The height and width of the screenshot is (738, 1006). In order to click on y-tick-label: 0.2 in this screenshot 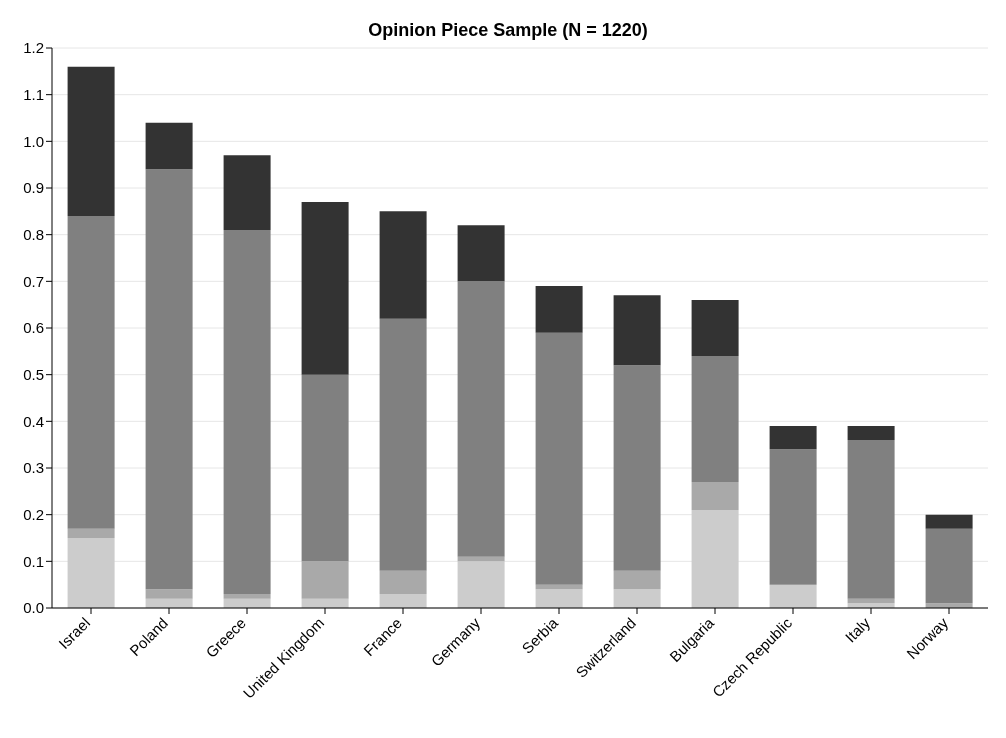, I will do `click(33, 514)`.